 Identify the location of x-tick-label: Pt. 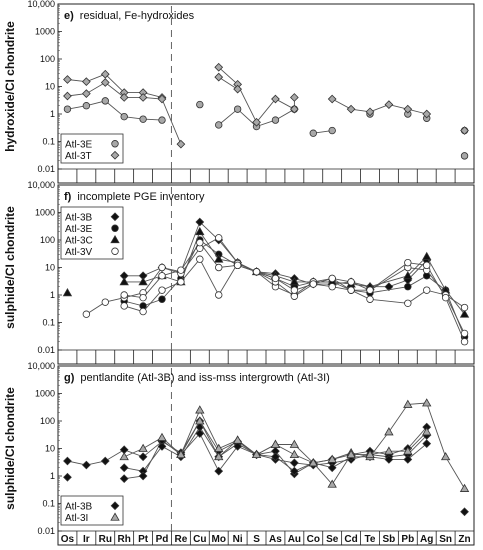
(143, 539).